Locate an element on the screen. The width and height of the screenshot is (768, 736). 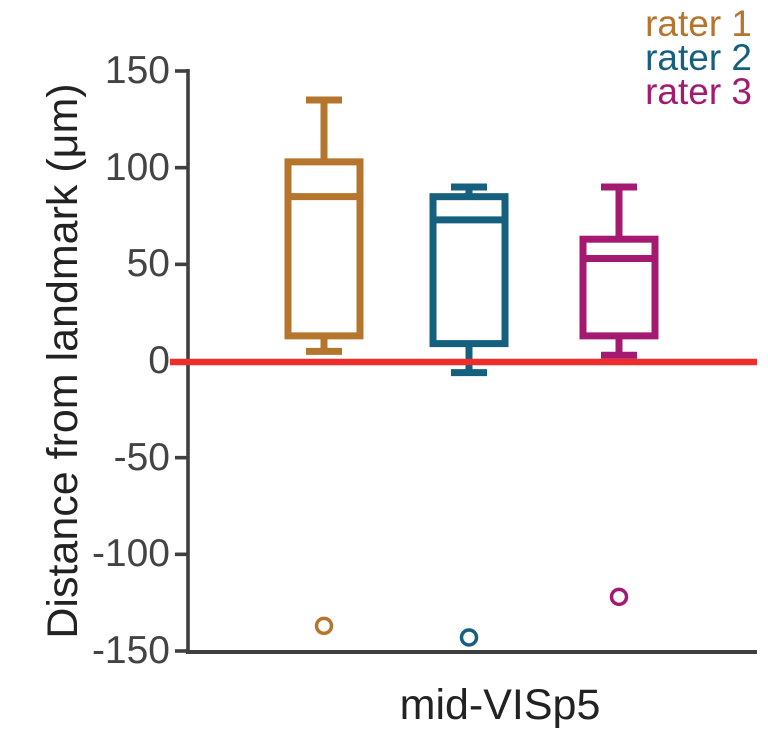
y-tick-label: 150 is located at coordinates (137, 70).